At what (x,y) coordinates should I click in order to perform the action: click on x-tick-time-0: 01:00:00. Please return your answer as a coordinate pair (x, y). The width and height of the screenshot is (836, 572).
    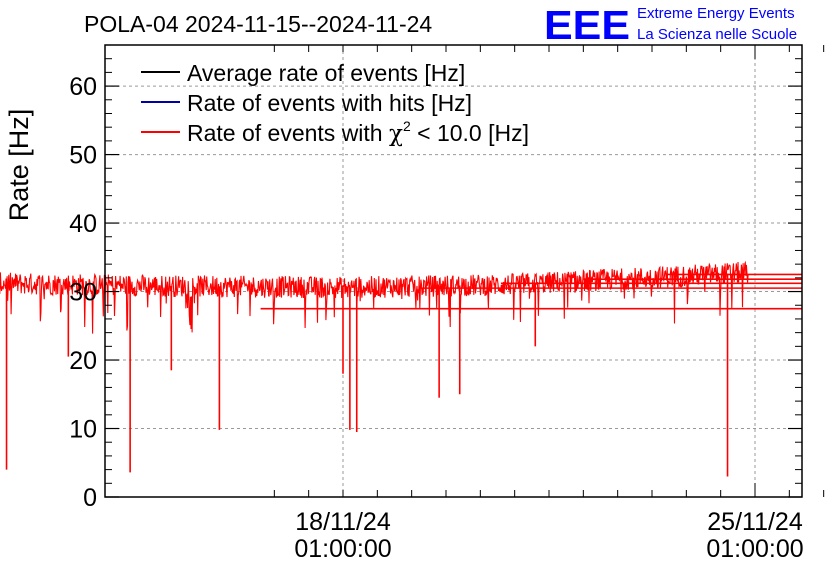
    Looking at the image, I should click on (342, 549).